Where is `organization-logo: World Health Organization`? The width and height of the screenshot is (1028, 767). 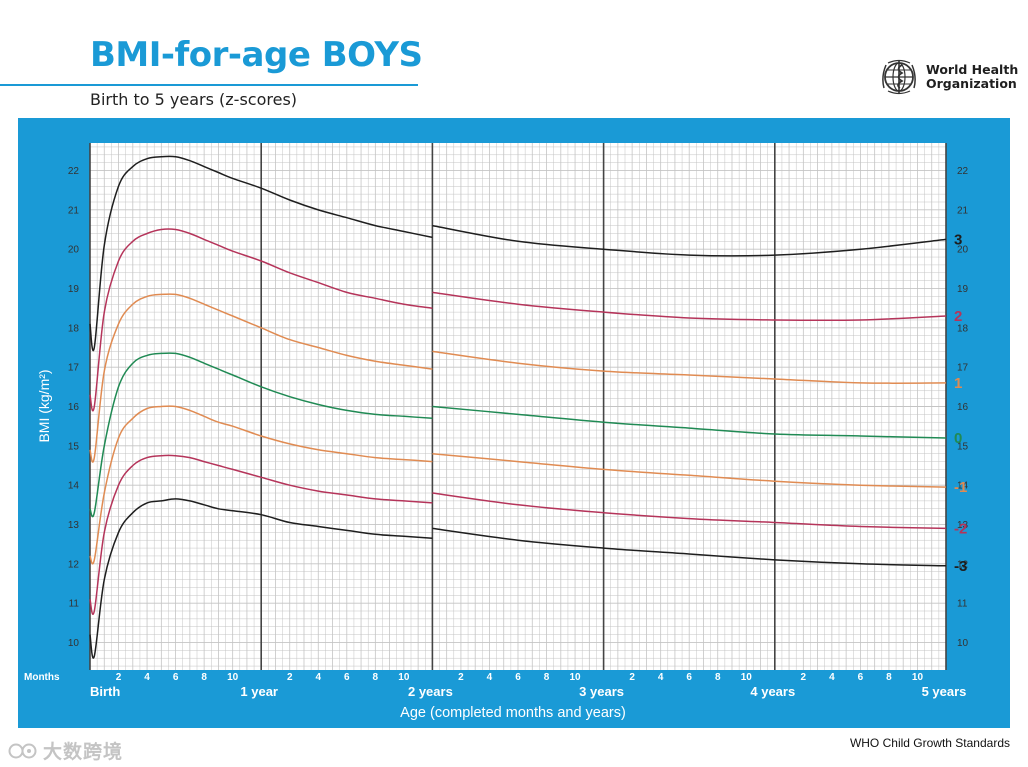
organization-logo: World Health Organization is located at coordinates (950, 77).